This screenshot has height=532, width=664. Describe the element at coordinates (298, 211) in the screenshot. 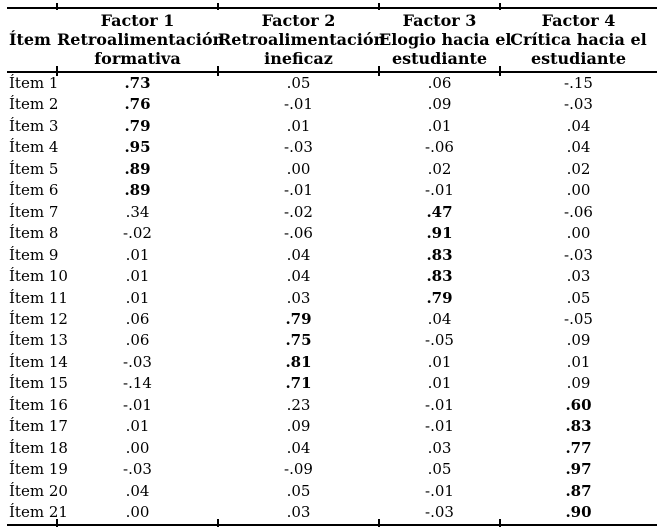

I see `loading-value: -.02` at that location.